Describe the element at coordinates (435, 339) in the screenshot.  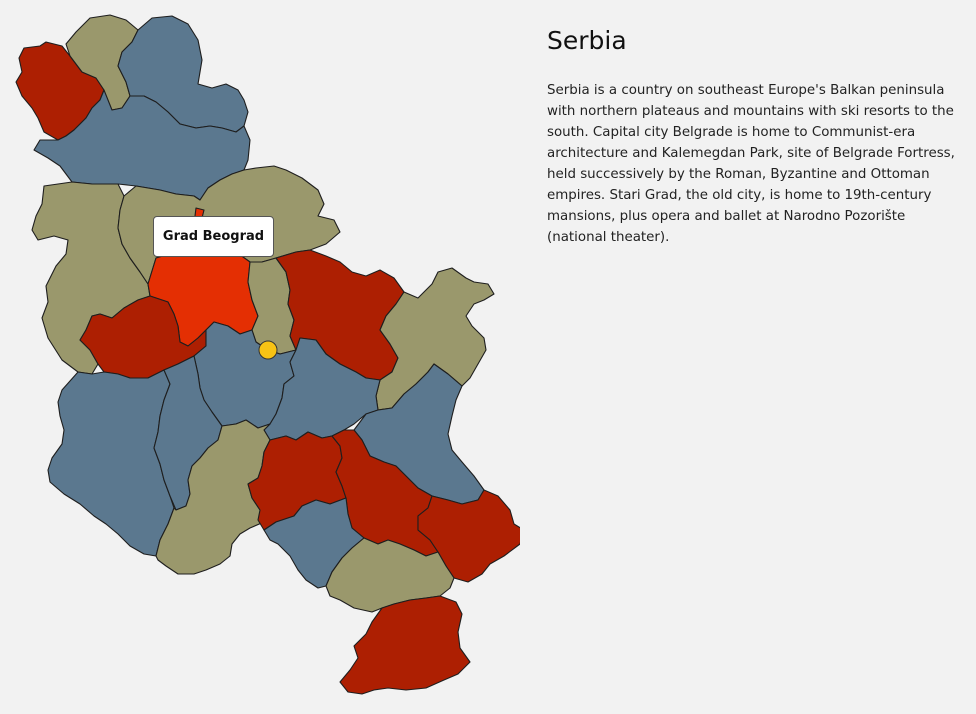
I see `region-e-khaki` at that location.